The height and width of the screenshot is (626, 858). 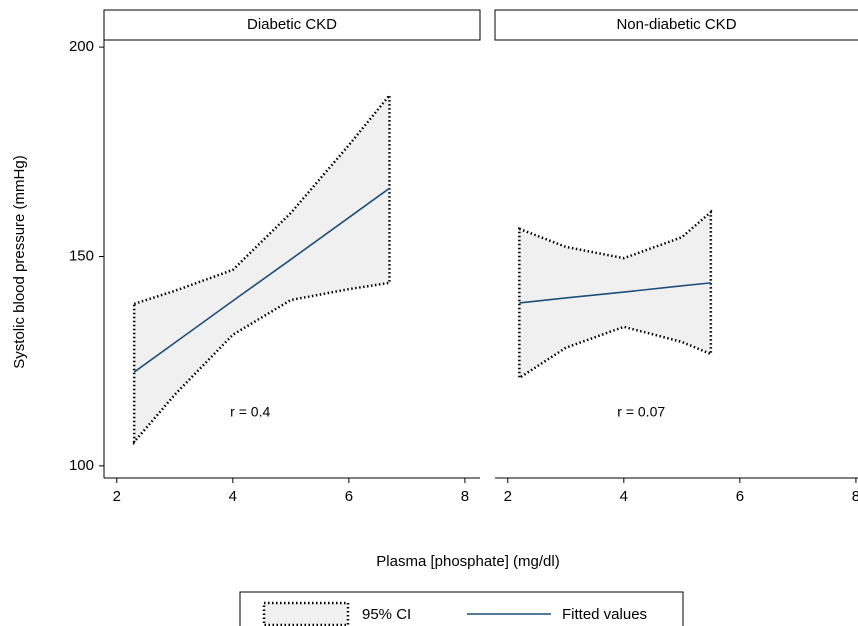 I want to click on y-axis-label: Systolic blood pressure (mmHg), so click(x=19, y=261).